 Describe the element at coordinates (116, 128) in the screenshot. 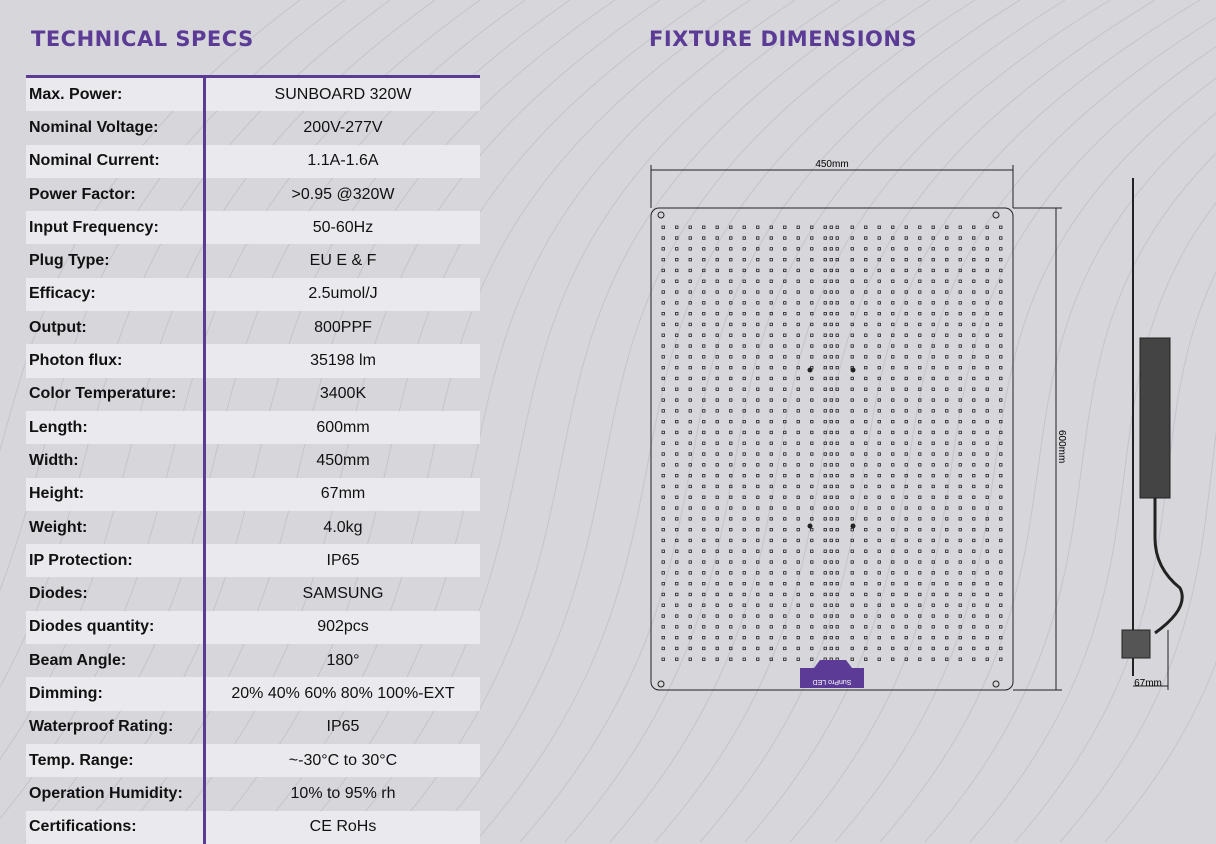

I see `spec-label: Nominal Voltage:` at that location.